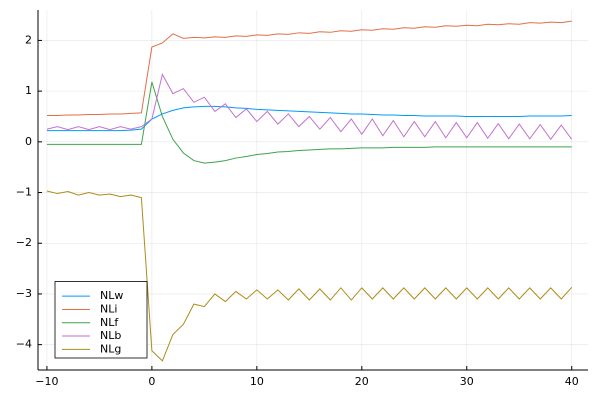 Image resolution: width=600 pixels, height=400 pixels. Describe the element at coordinates (24, 192) in the screenshot. I see `y-tick-label: −1` at that location.